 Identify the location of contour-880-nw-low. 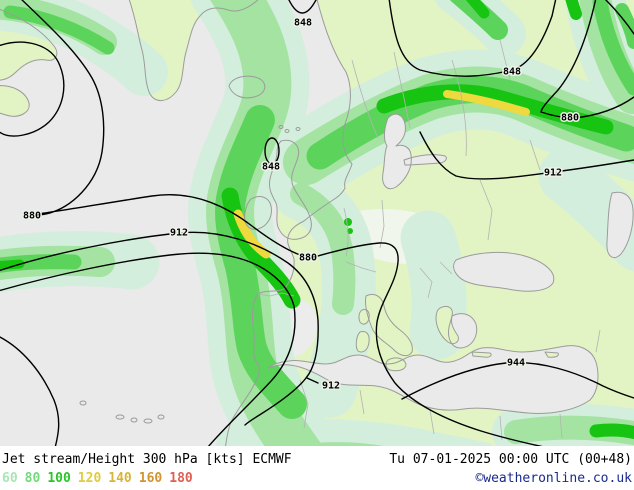
(32, 89).